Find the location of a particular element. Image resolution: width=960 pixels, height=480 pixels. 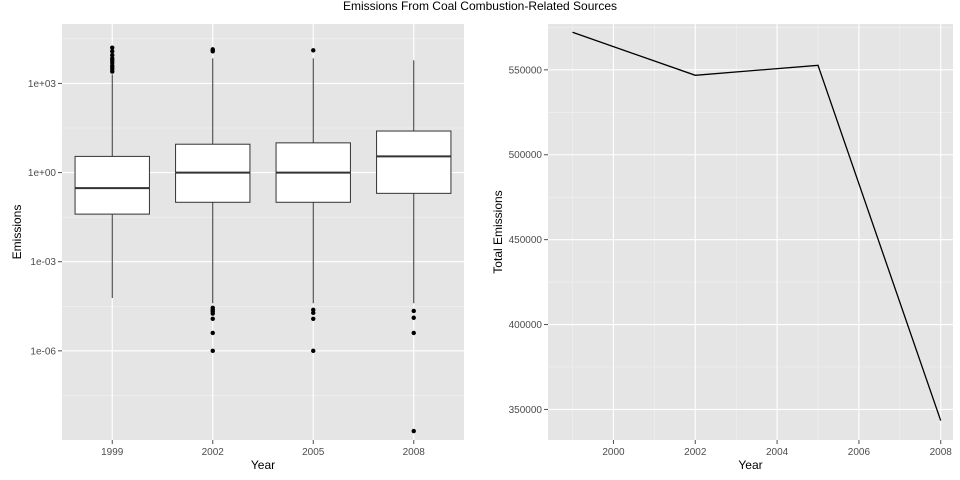

x-tick-label: 2004 is located at coordinates (777, 452).